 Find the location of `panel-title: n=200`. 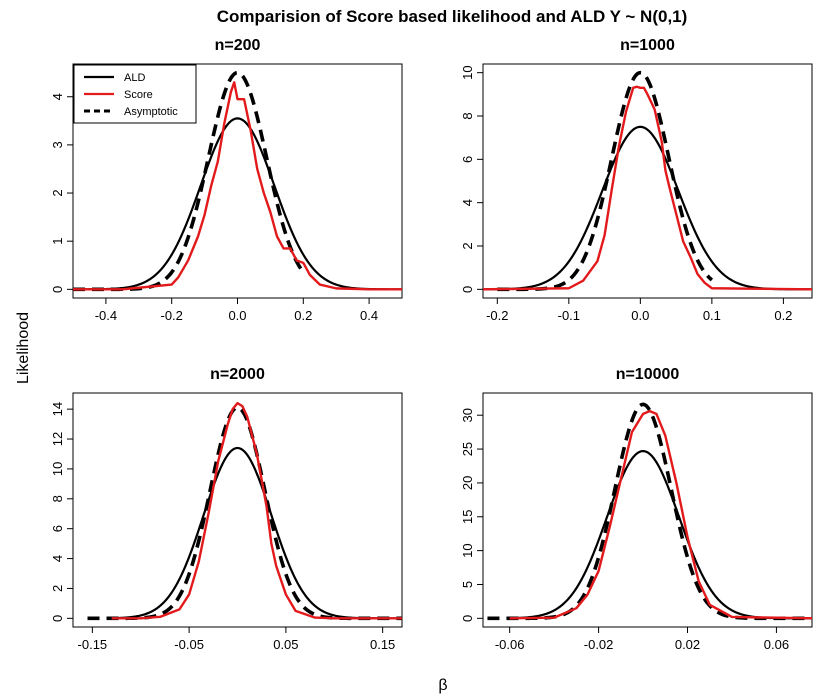

panel-title: n=200 is located at coordinates (238, 45).